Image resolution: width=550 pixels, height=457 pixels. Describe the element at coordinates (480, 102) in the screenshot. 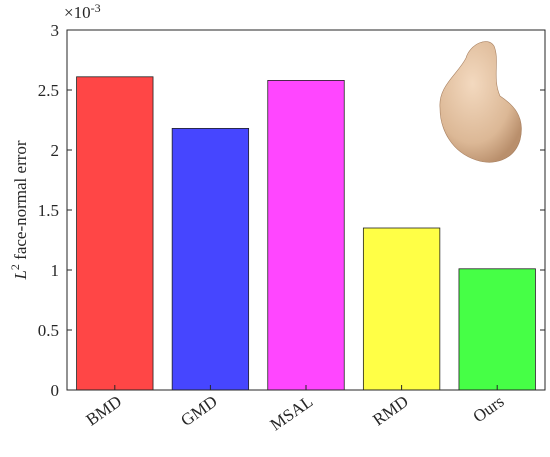

I see `mesh-inset` at that location.